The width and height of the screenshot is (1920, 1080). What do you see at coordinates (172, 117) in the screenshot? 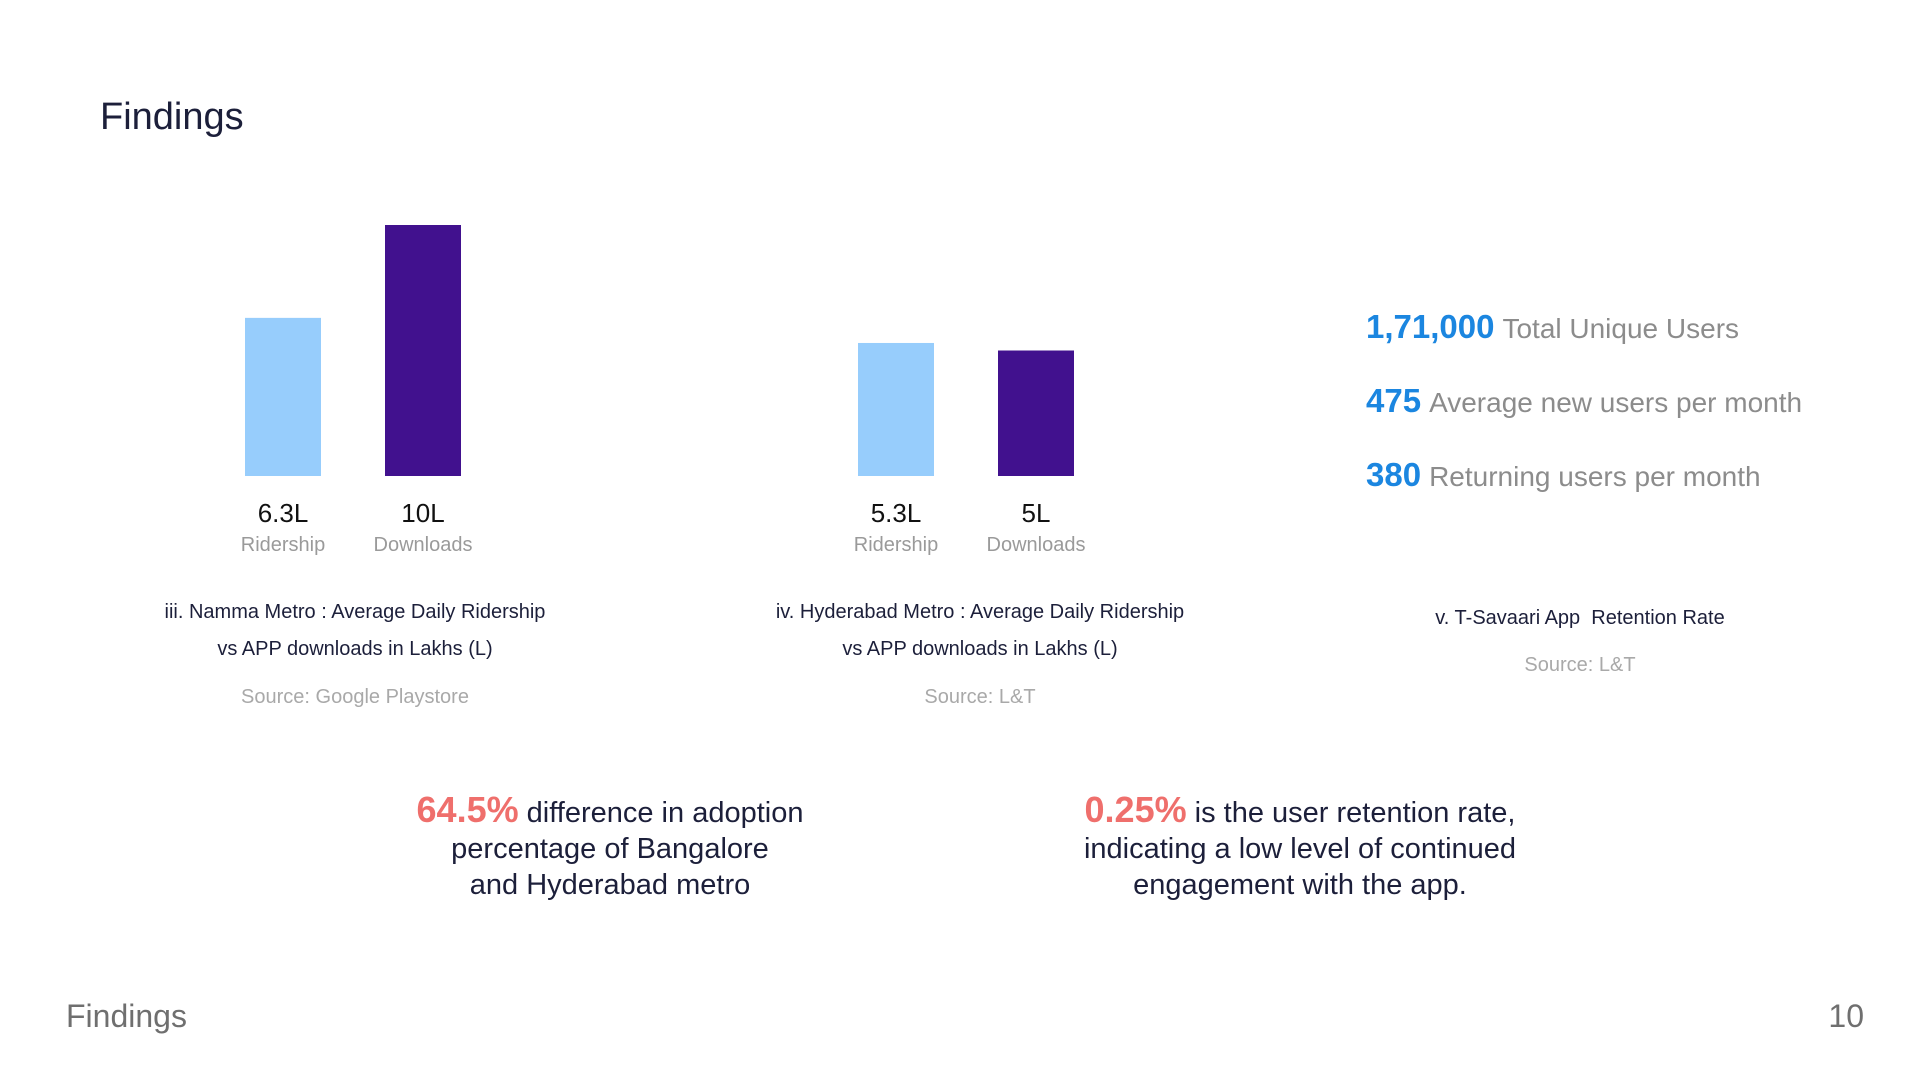
I see `page-title: Findings` at bounding box center [172, 117].